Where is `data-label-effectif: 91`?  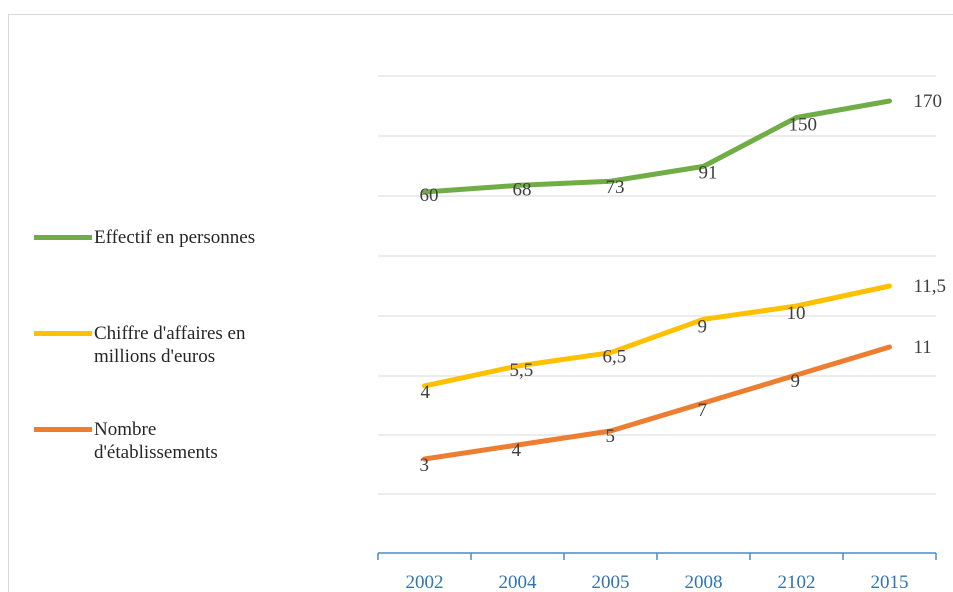
data-label-effectif: 91 is located at coordinates (708, 172).